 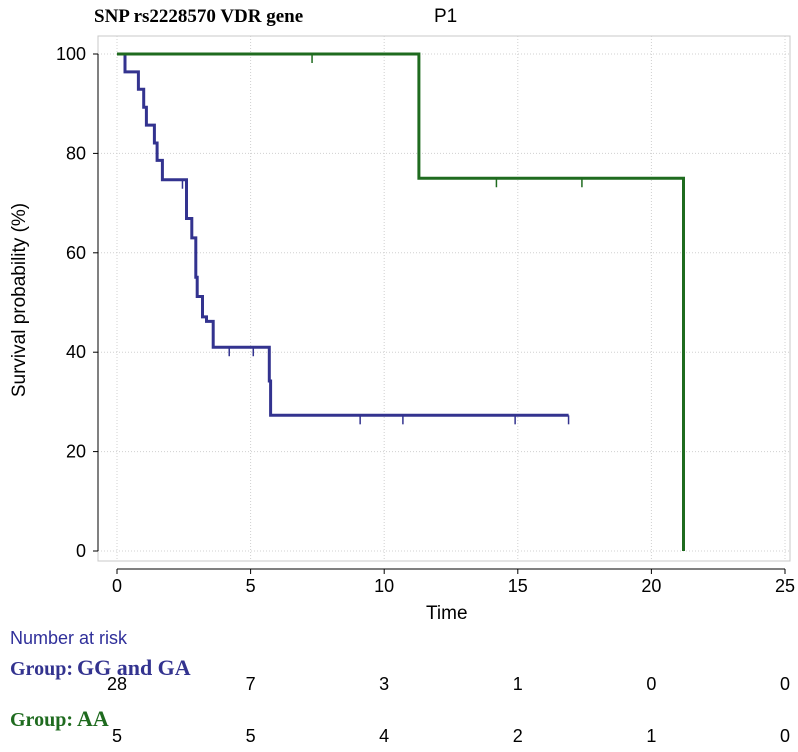 I want to click on y-tick-label-0: 0, so click(x=81, y=551).